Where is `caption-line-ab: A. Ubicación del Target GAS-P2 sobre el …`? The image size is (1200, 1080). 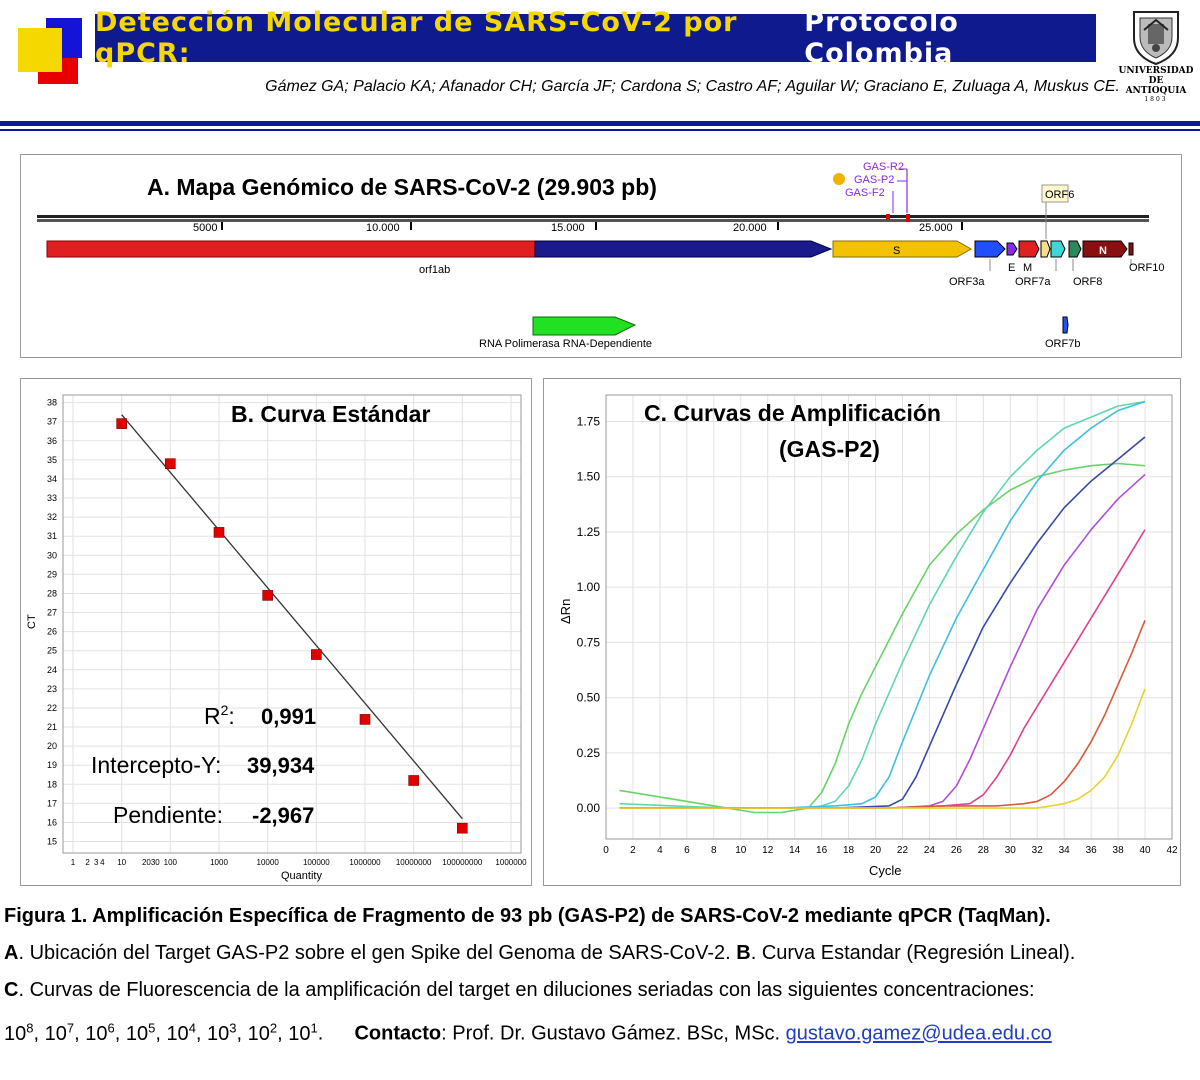 caption-line-ab: A. Ubicación del Target GAS-P2 sobre el … is located at coordinates (601, 953).